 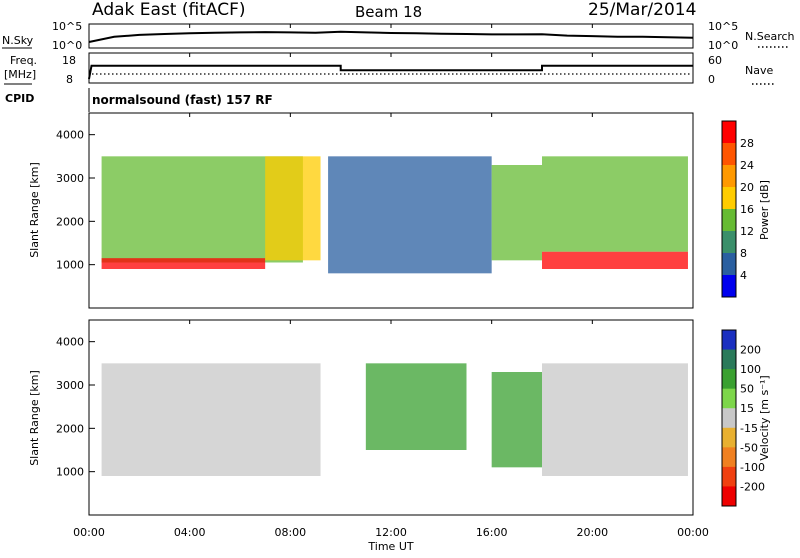 I want to click on power-colorbar-tick-0: 28, so click(x=747, y=143).